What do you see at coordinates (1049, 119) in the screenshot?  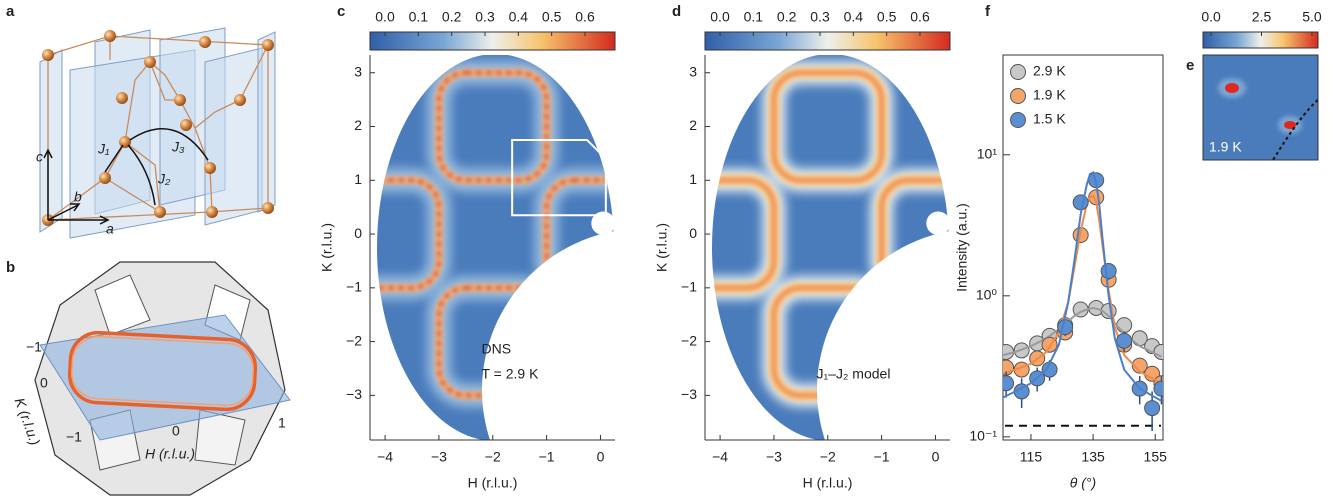 I see `legend-label: 1.5 K` at bounding box center [1049, 119].